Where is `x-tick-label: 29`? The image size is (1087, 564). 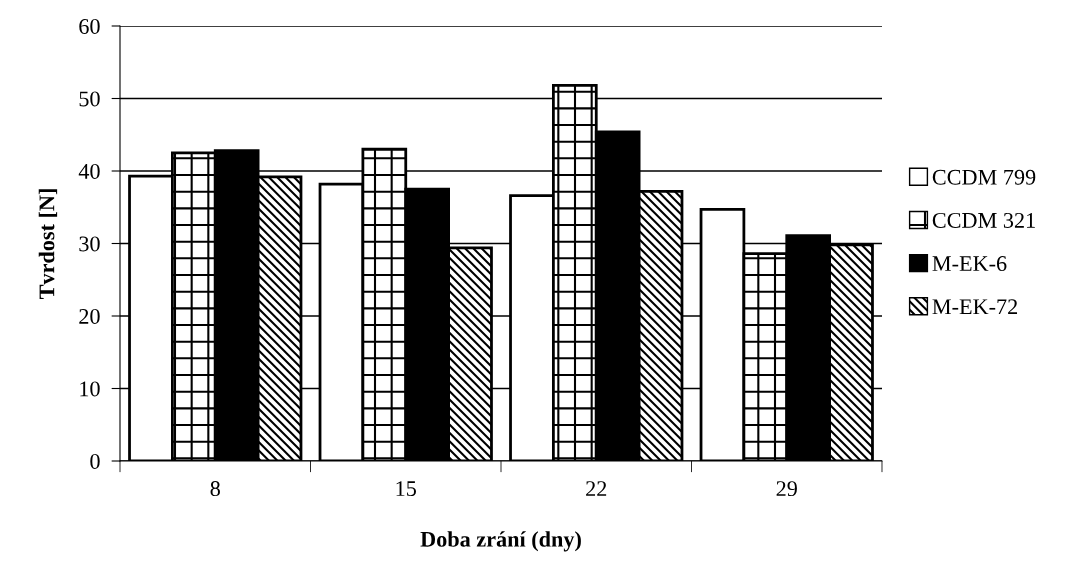
x-tick-label: 29 is located at coordinates (786, 489).